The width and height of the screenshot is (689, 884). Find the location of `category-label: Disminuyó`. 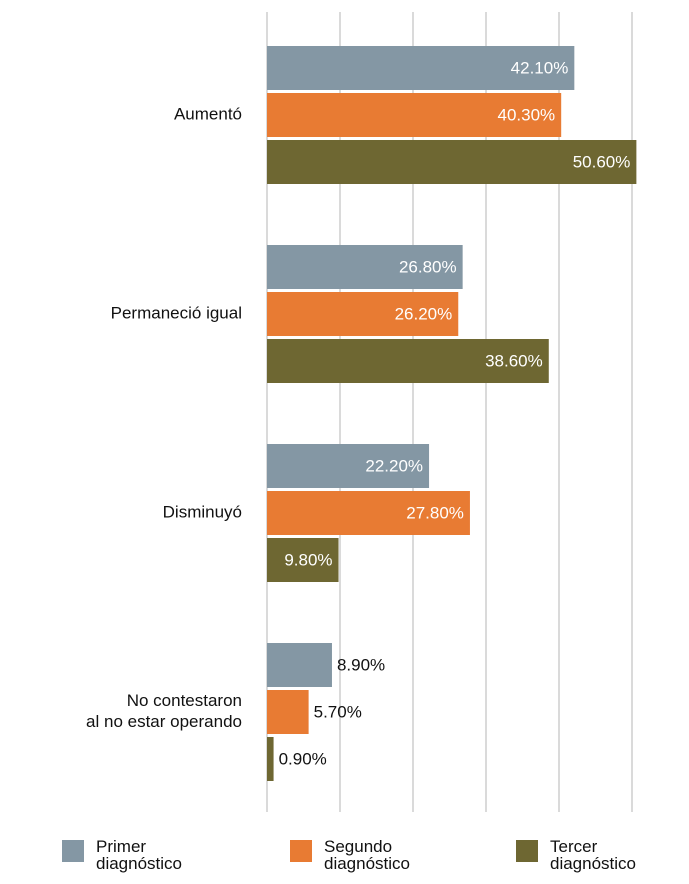

category-label: Disminuyó is located at coordinates (202, 512).